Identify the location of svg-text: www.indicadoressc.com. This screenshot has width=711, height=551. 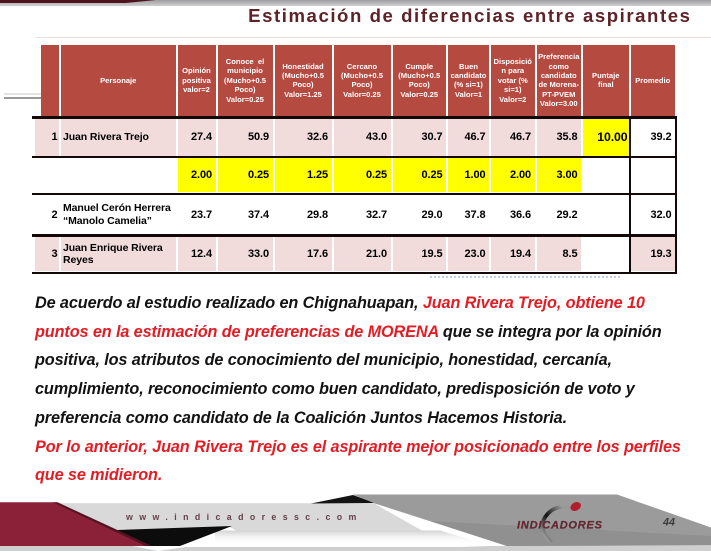
(244, 517).